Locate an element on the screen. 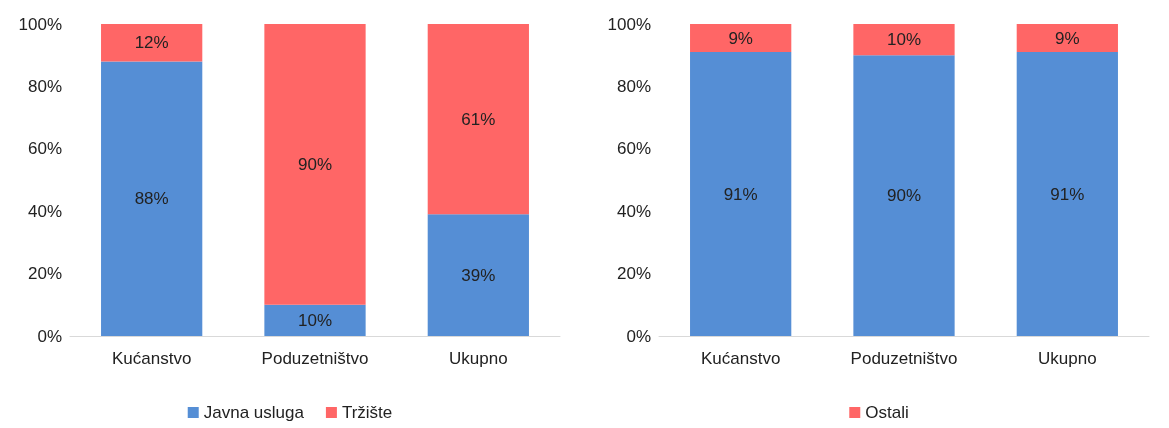  data-label: 61% is located at coordinates (478, 119).